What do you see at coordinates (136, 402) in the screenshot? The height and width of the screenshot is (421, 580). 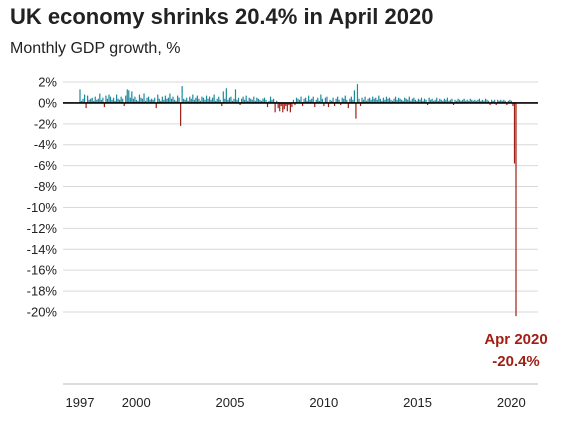 I see `x-tick-label: 2000` at bounding box center [136, 402].